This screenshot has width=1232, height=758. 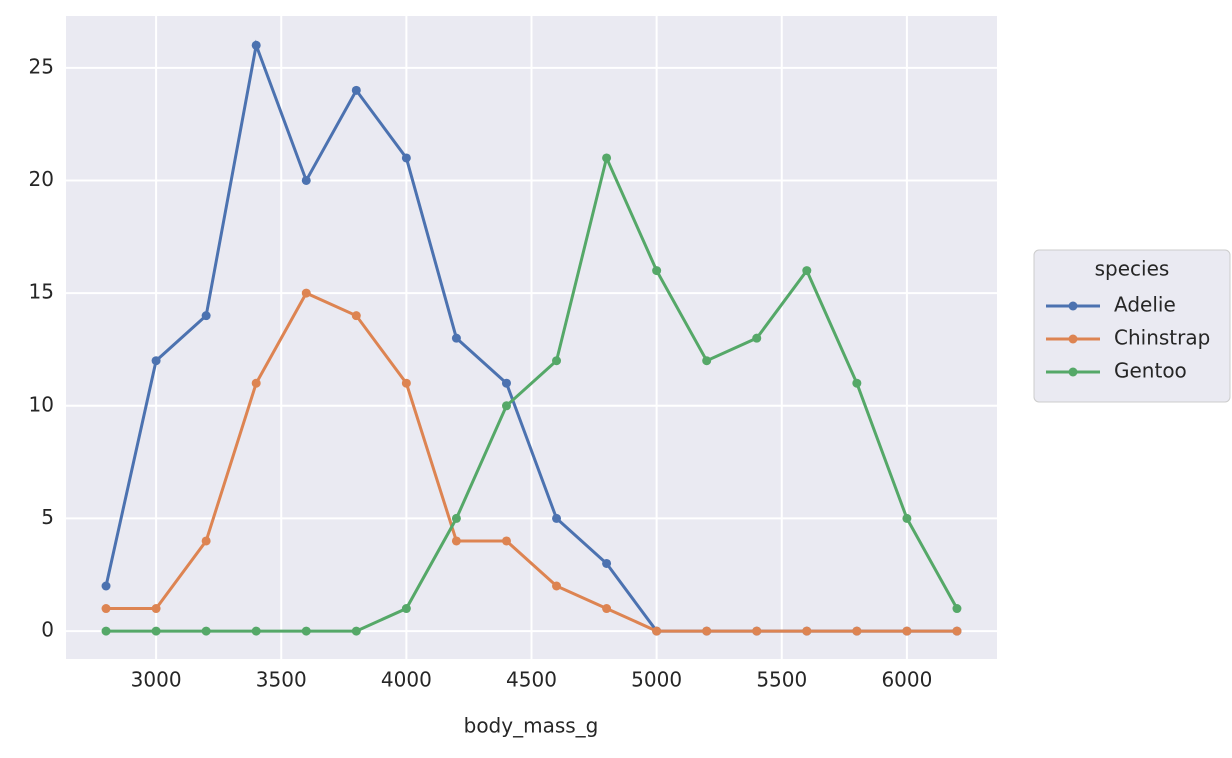 What do you see at coordinates (41, 292) in the screenshot?
I see `y-tick-label: 15` at bounding box center [41, 292].